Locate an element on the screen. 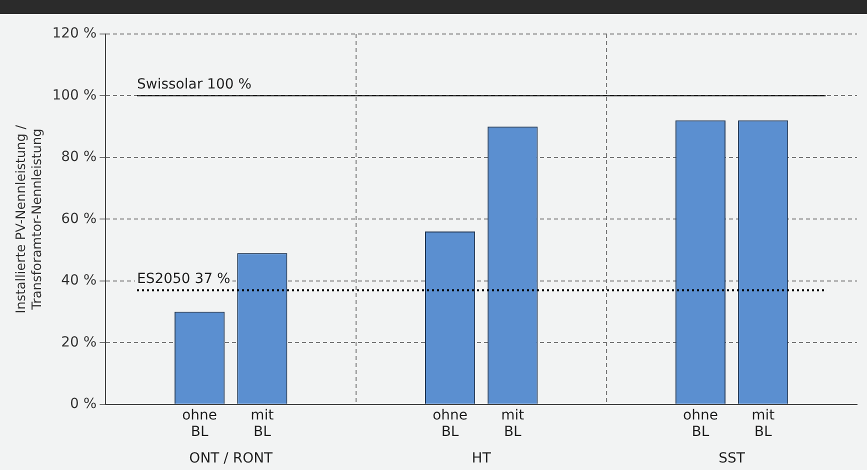 The height and width of the screenshot is (470, 867). ref-line-label: ES2050 37 % is located at coordinates (183, 278).